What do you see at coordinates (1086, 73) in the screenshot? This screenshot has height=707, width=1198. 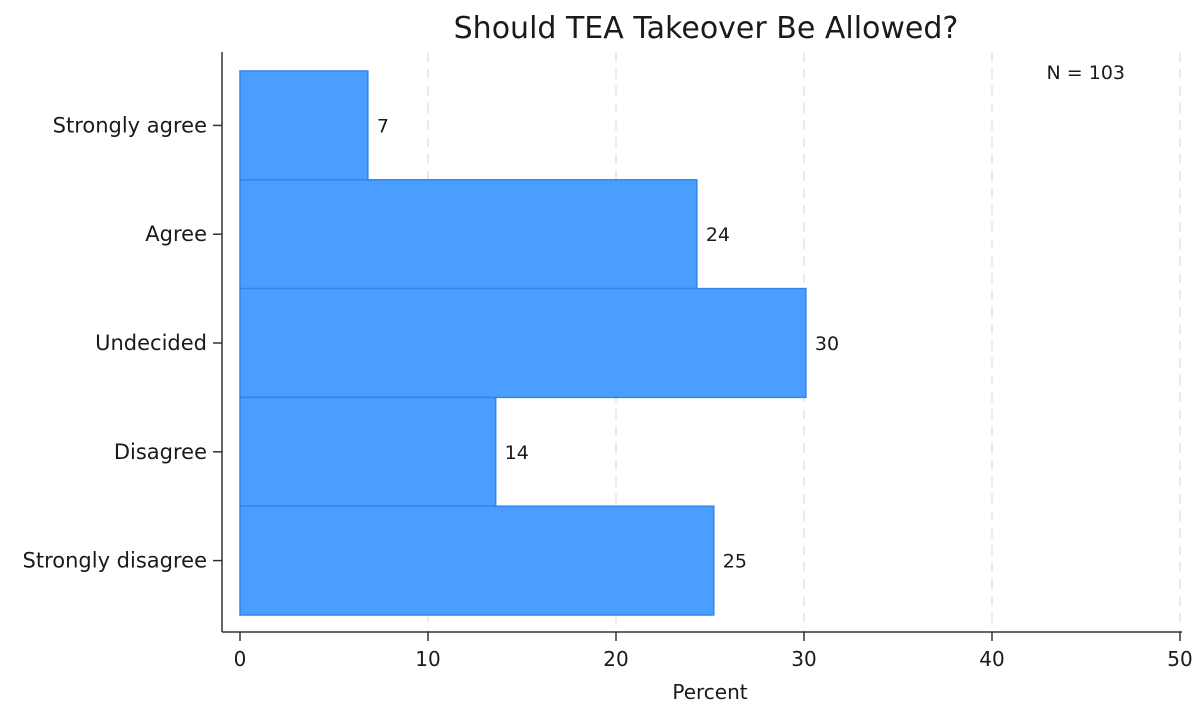 I see `sample-size-note: N = 103` at bounding box center [1086, 73].